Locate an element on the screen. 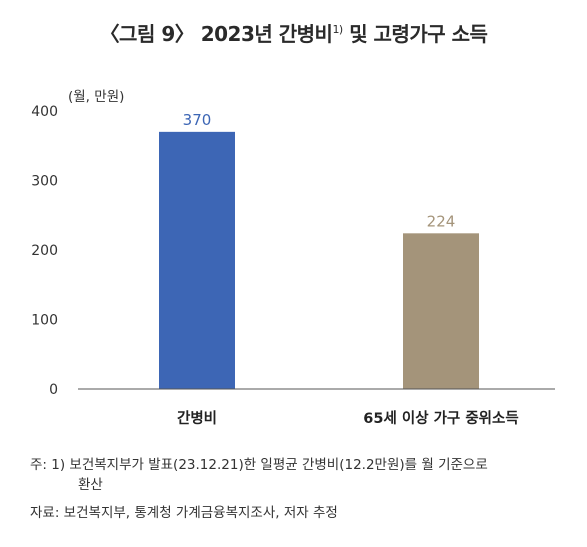  footnote-line-2: 환산 is located at coordinates (90, 485).